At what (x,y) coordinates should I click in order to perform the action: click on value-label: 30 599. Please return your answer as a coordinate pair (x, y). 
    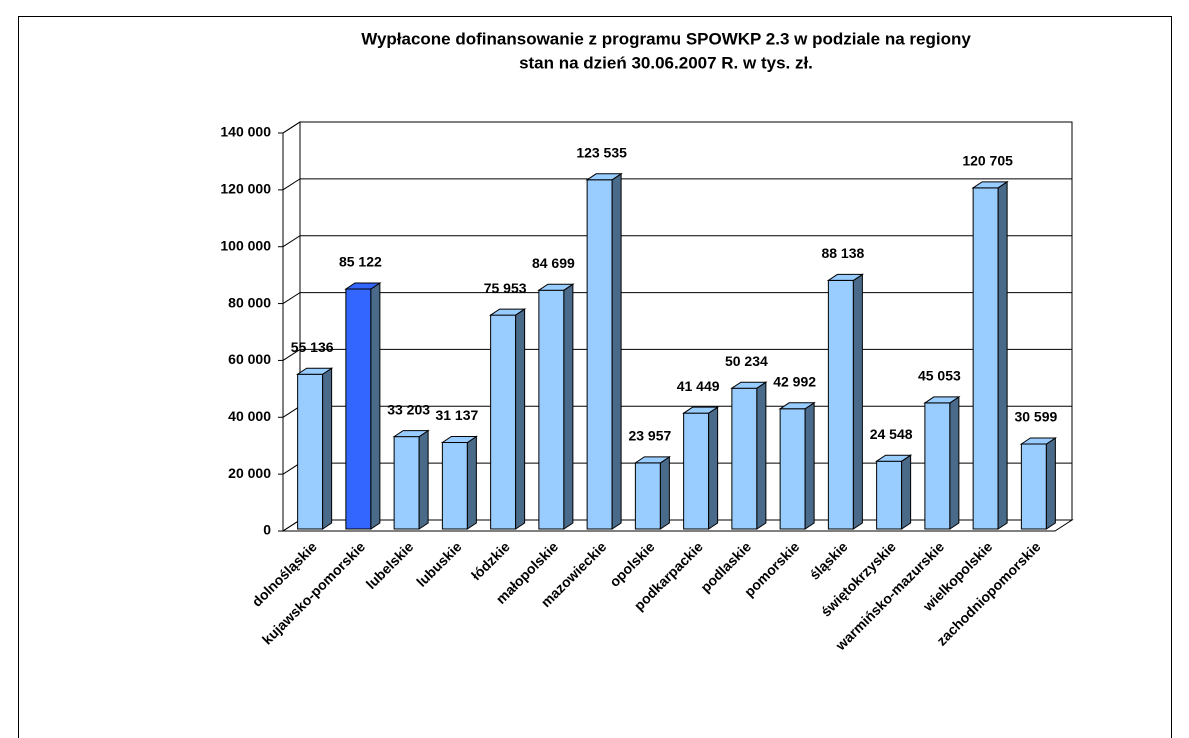
    Looking at the image, I should click on (1035, 417).